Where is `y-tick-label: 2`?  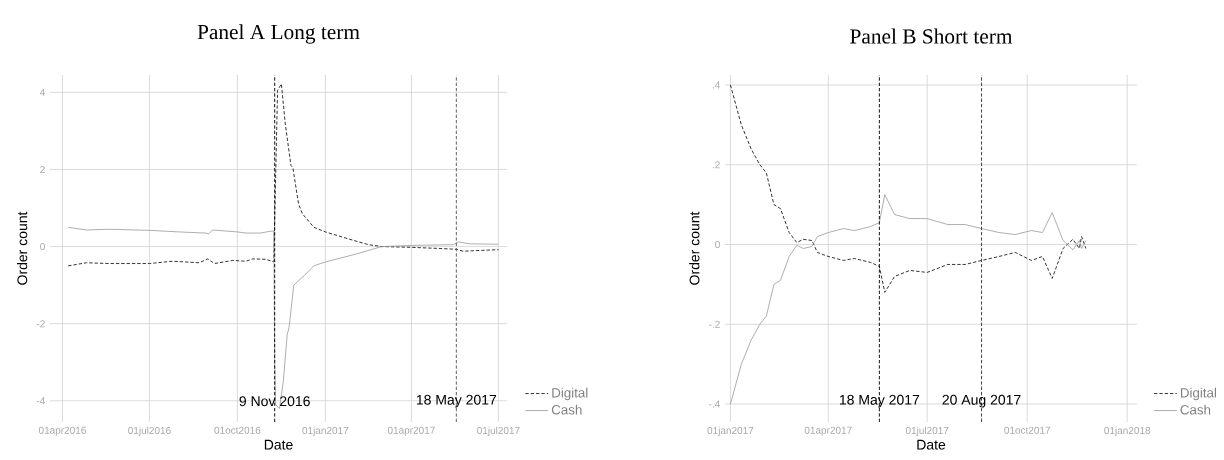 y-tick-label: 2 is located at coordinates (42, 169).